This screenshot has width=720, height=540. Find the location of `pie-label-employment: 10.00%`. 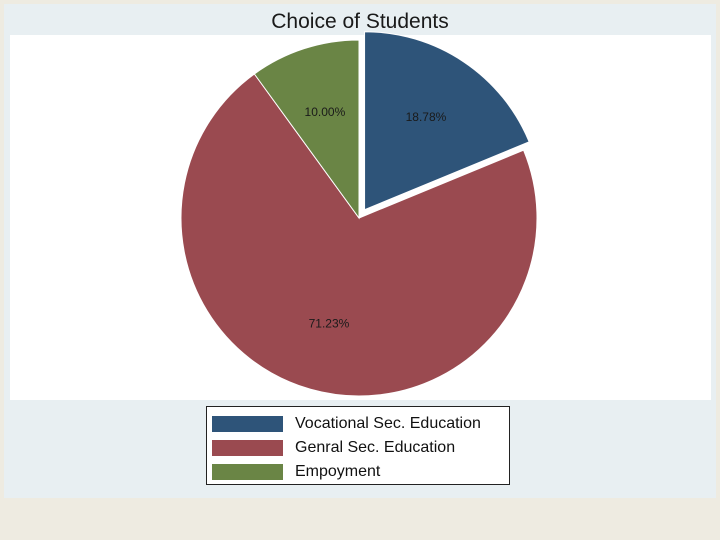

pie-label-employment: 10.00% is located at coordinates (325, 112).